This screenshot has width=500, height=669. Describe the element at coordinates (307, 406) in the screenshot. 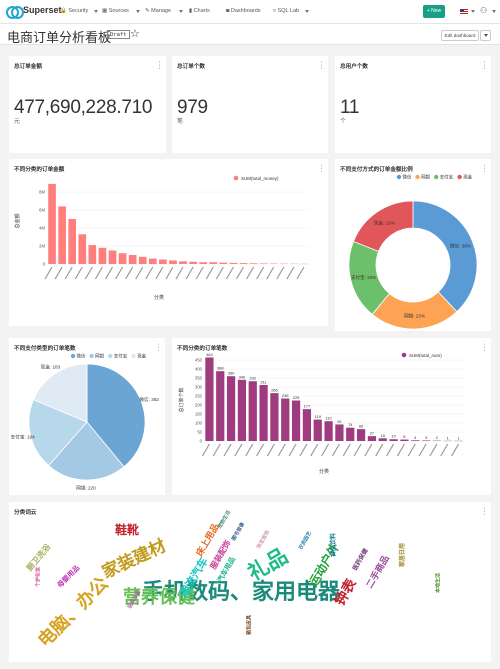

I see `data-label: 177` at that location.